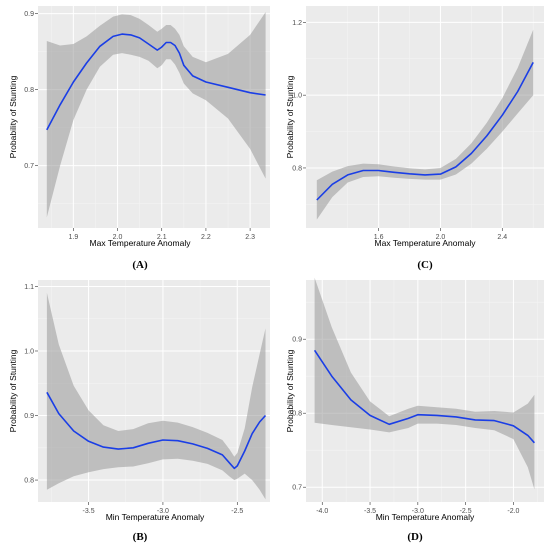 This screenshot has width=550, height=546. I want to click on x-tick-label: -4.0, so click(322, 511).